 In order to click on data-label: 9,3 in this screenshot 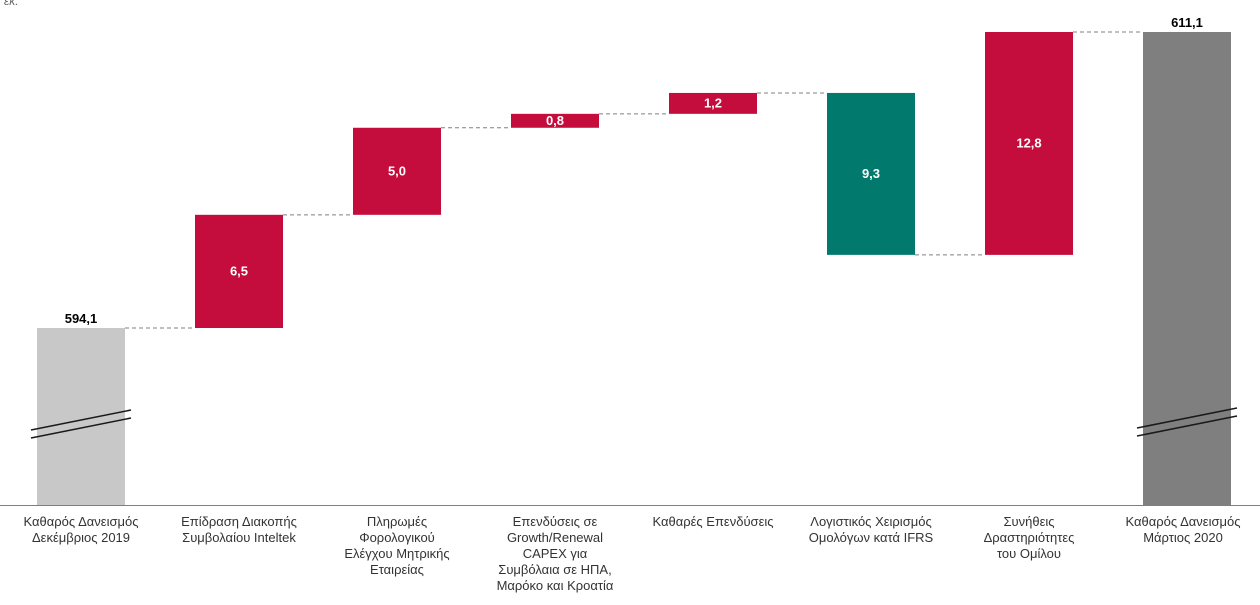, I will do `click(871, 173)`.